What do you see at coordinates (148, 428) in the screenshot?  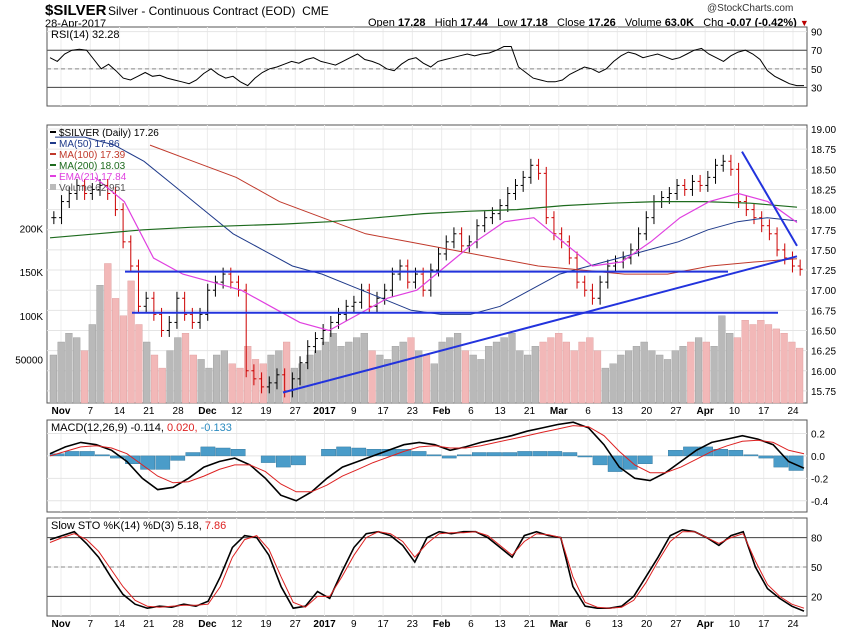 I see `macd-value: -0.114,` at bounding box center [148, 428].